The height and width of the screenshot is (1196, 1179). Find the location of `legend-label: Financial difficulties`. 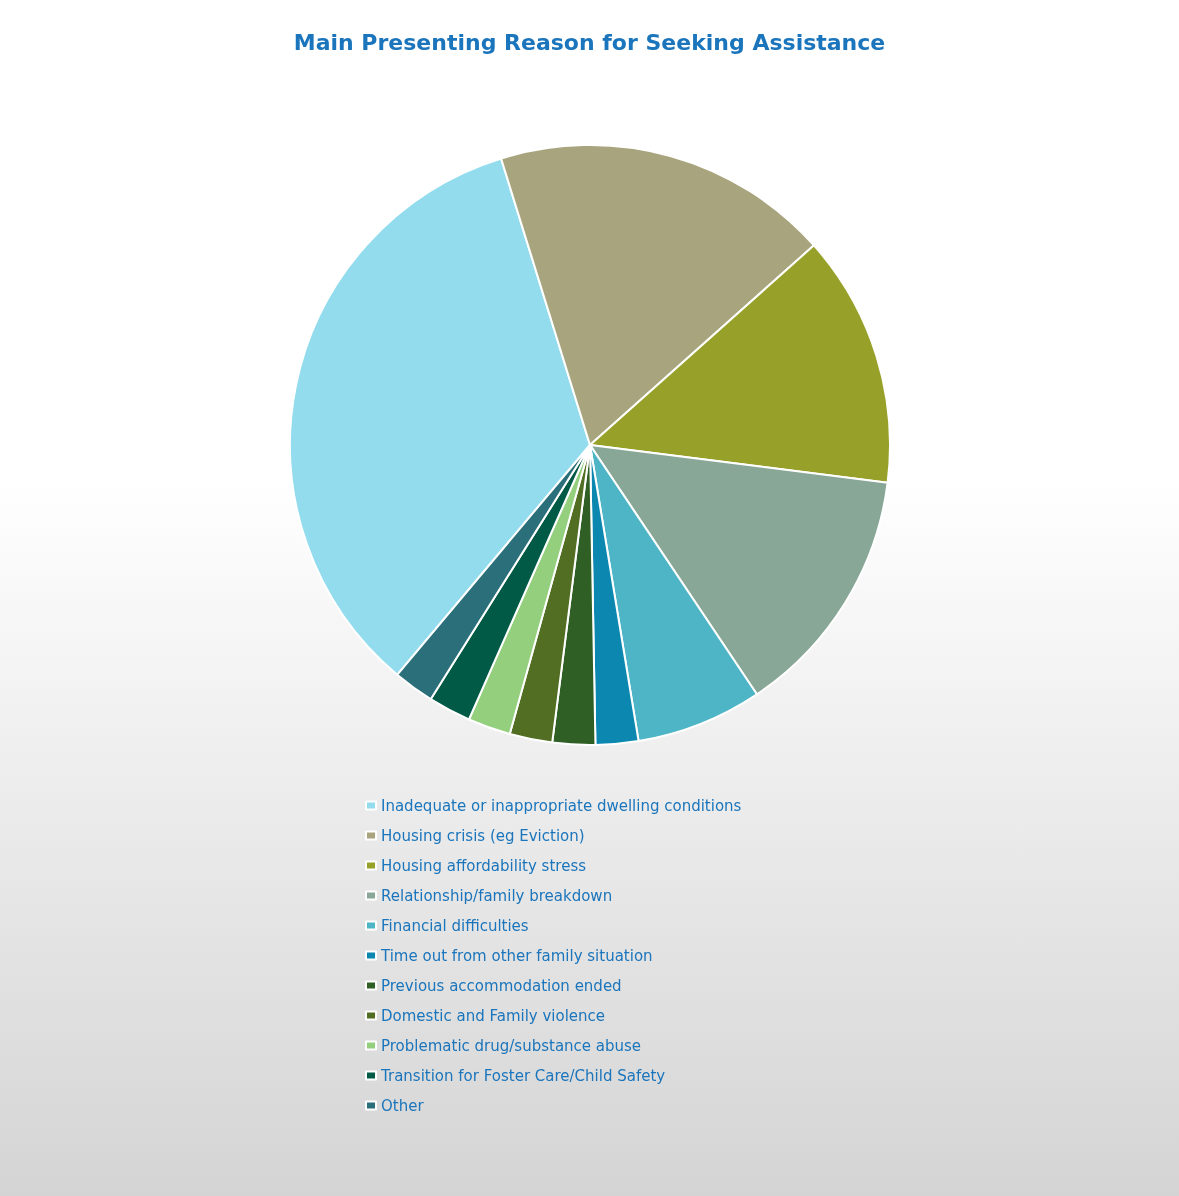

legend-label: Financial difficulties is located at coordinates (455, 925).